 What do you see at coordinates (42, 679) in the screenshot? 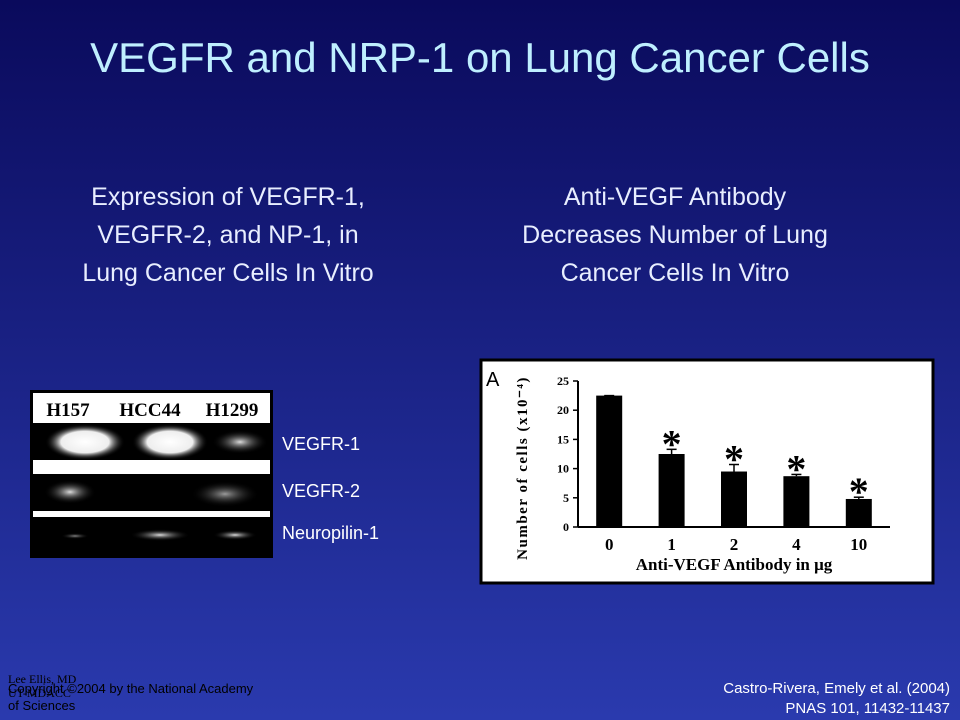
I see `author: Lee Ellis, MD` at bounding box center [42, 679].